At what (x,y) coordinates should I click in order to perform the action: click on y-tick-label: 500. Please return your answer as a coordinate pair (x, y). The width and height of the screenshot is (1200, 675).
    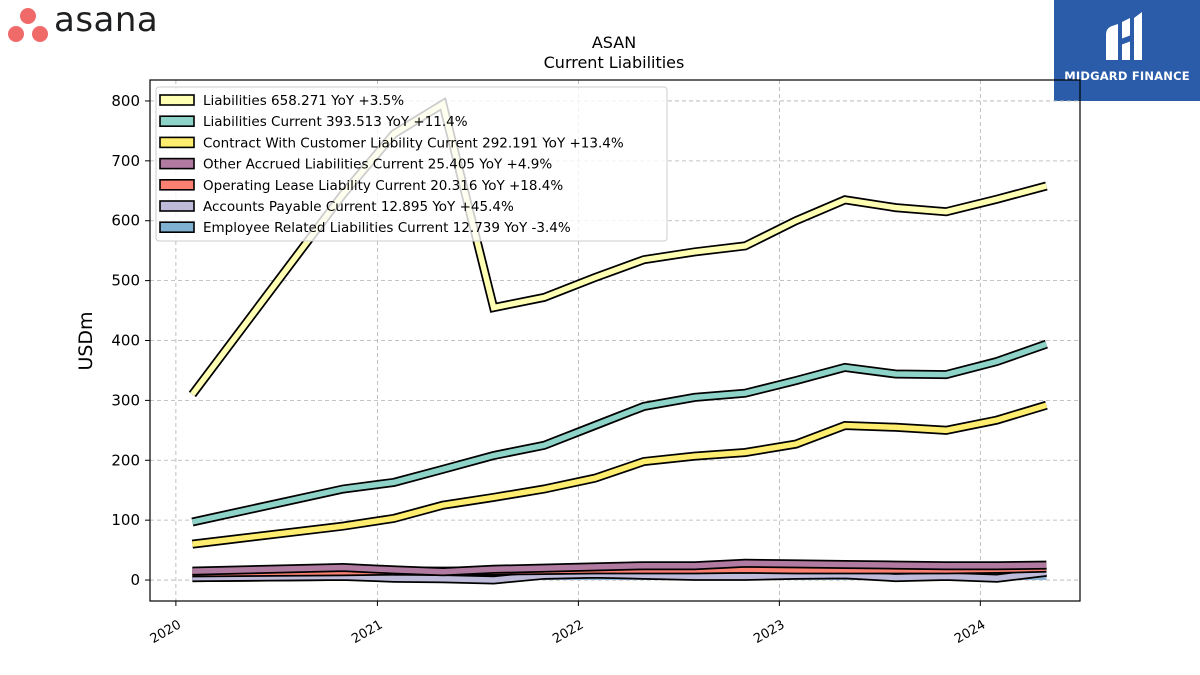
    Looking at the image, I should click on (125, 281).